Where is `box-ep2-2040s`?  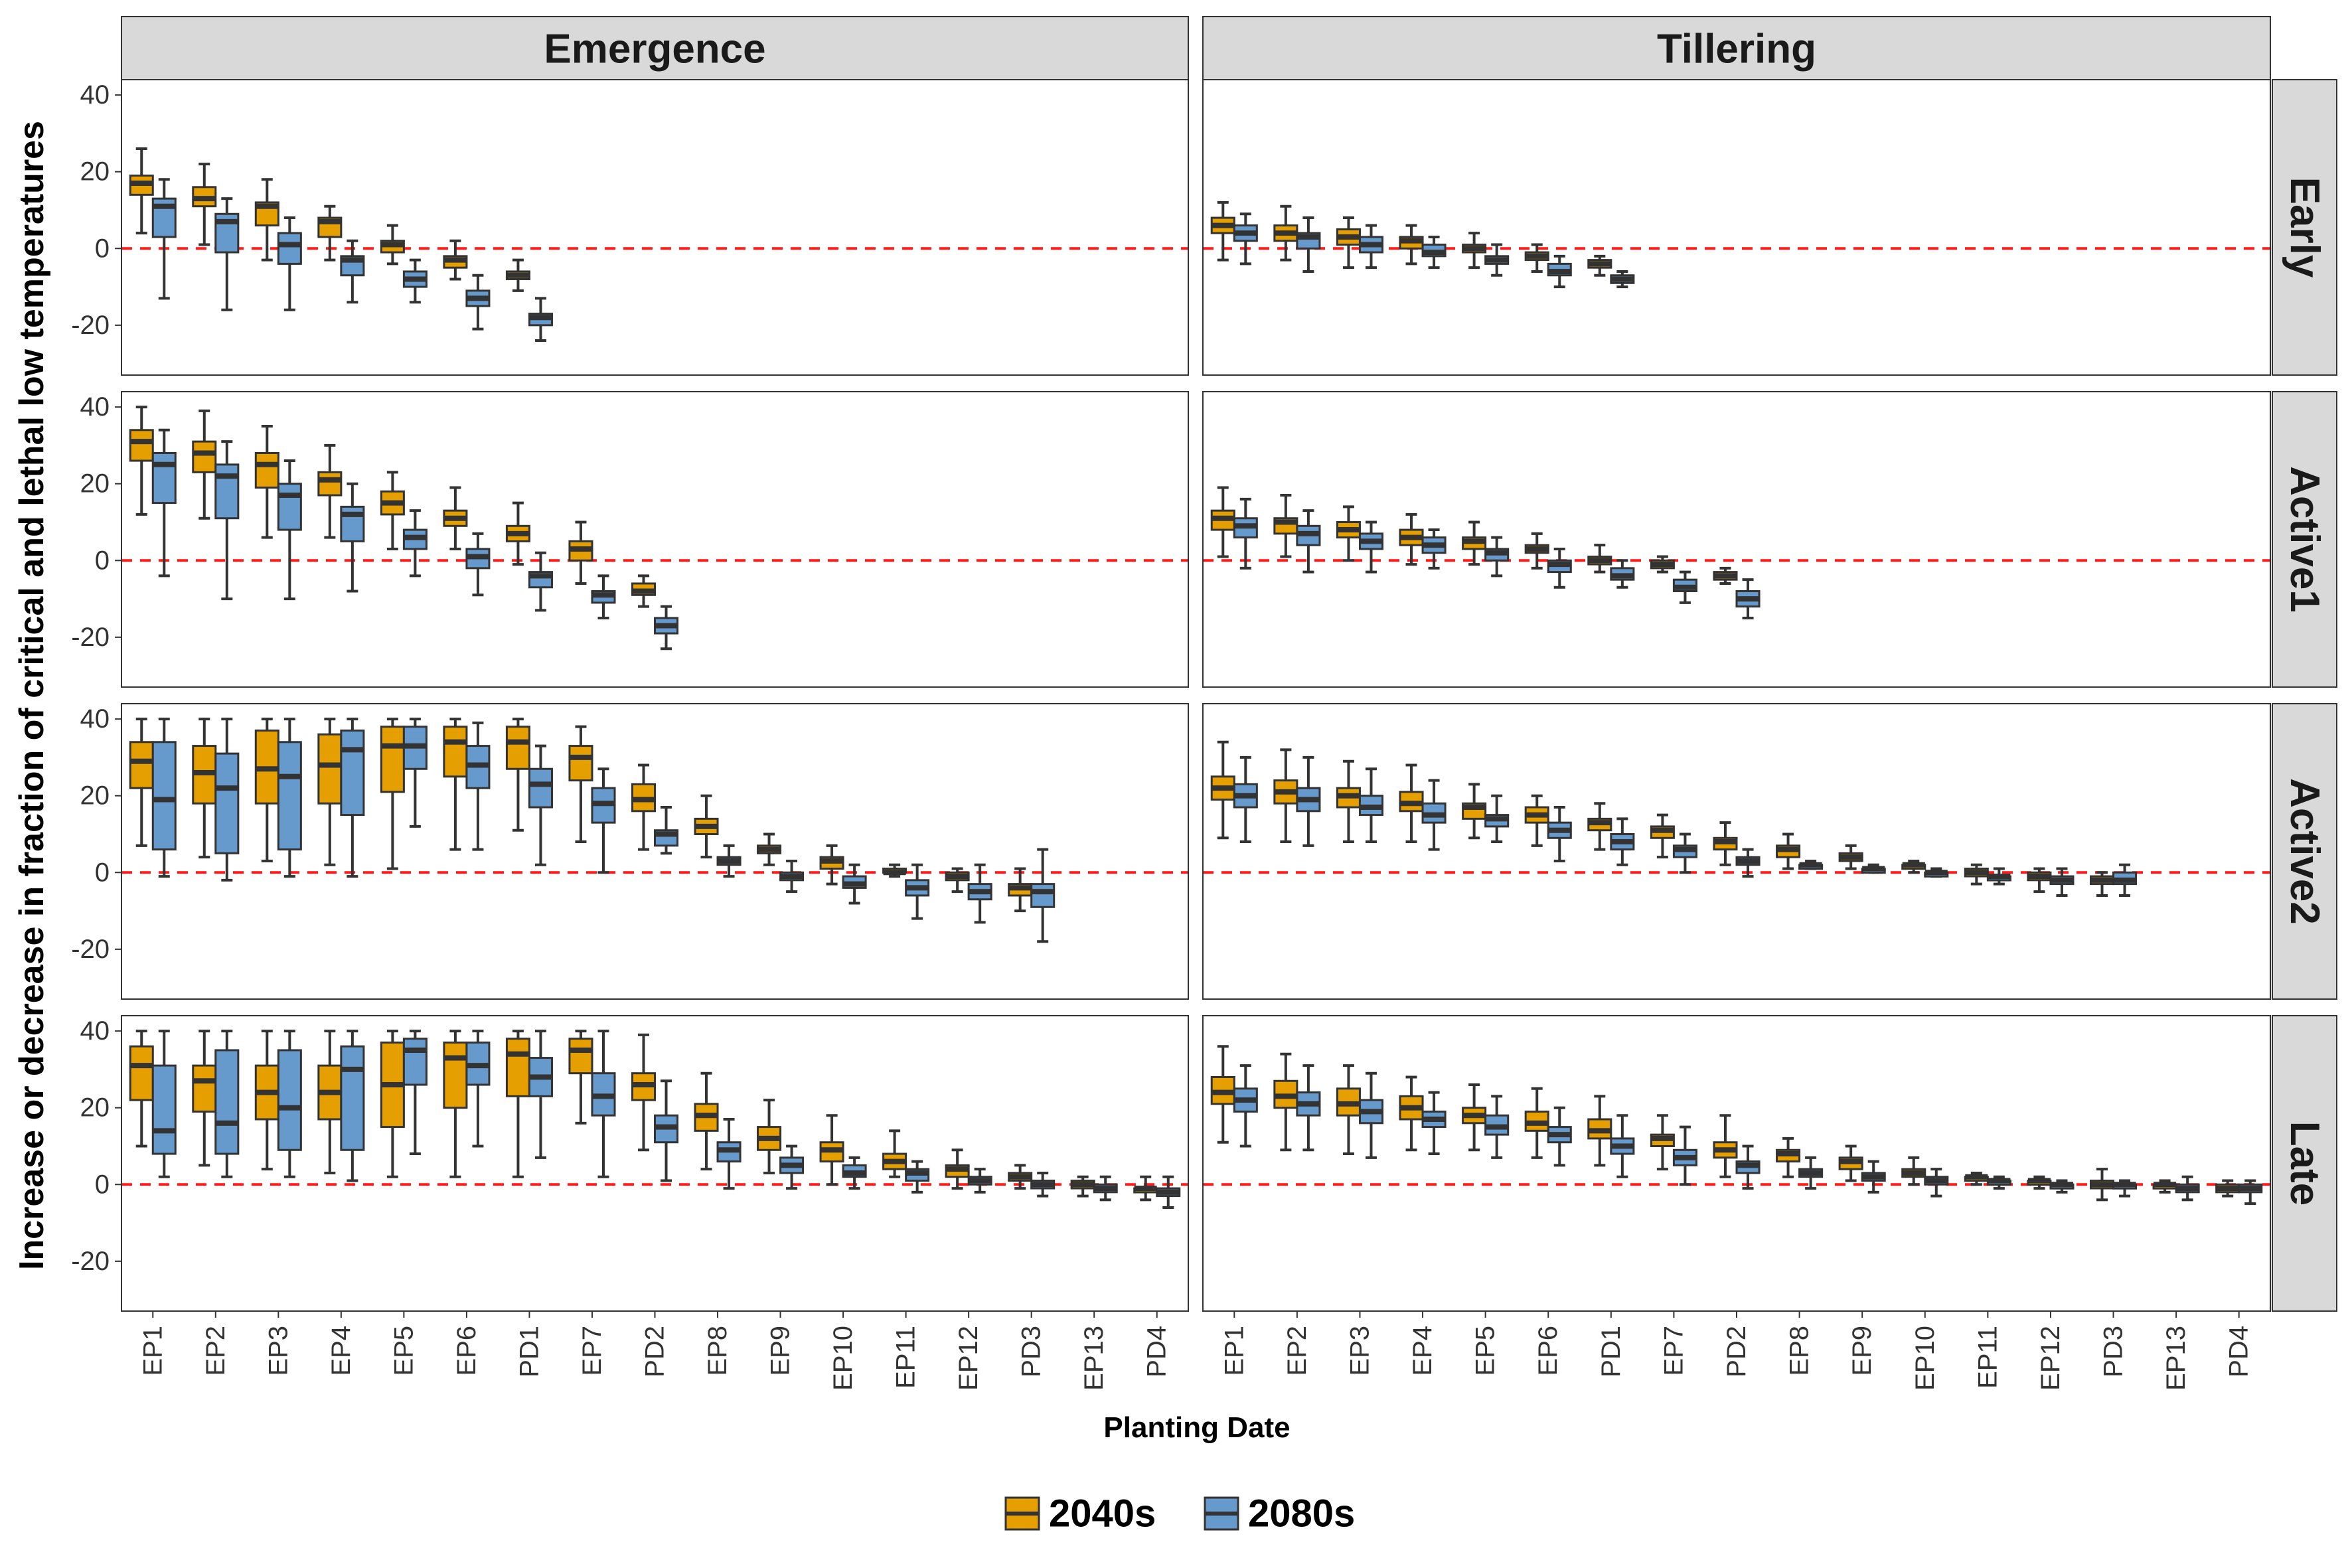
box-ep2-2040s is located at coordinates (205, 205).